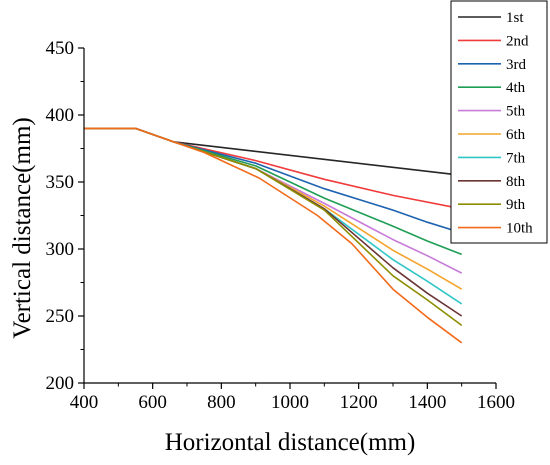  I want to click on y-axis-title: Vertical distance(mm), so click(22, 227).